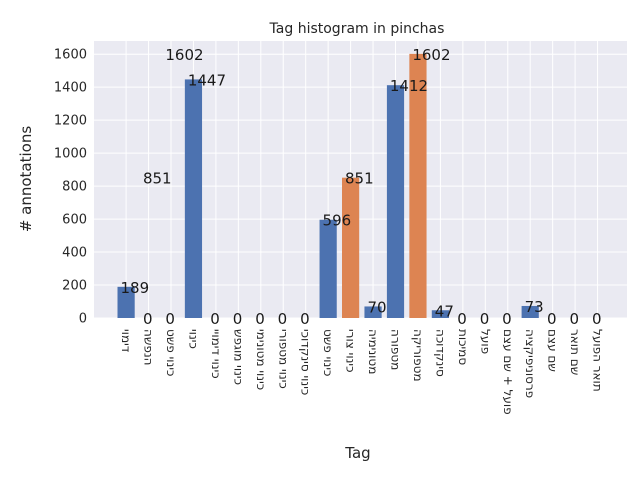 This screenshot has width=640, height=480. What do you see at coordinates (373, 351) in the screenshot?
I see `x-tick-label: מטונימיה` at bounding box center [373, 351].